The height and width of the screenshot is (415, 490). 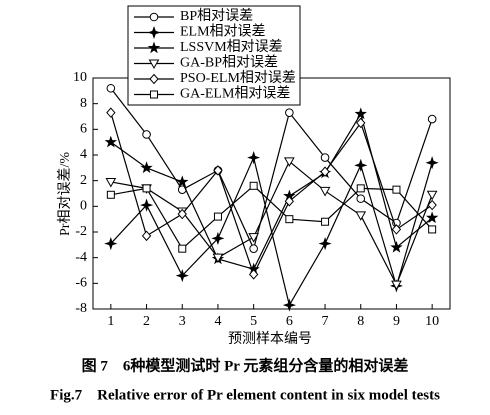 I want to click on series-line, so click(x=271, y=217).